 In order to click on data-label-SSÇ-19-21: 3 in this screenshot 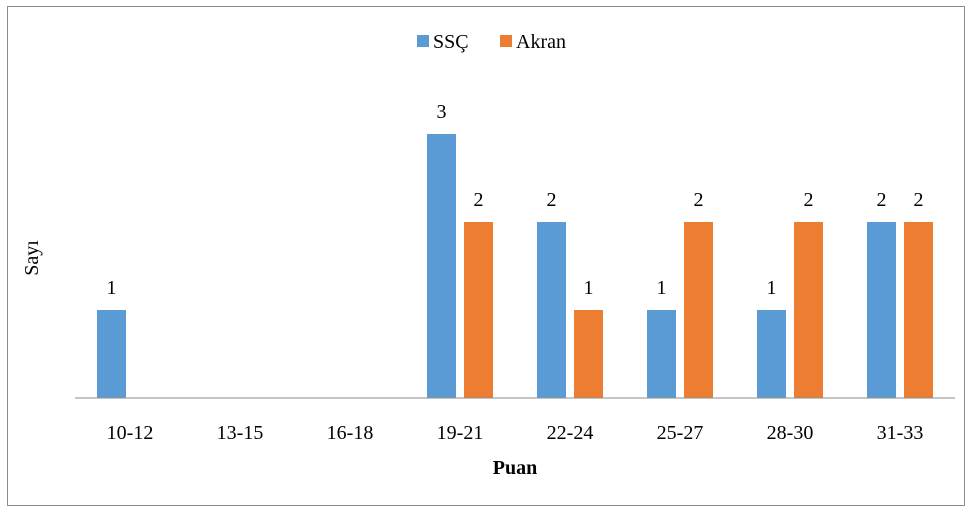, I will do `click(442, 112)`.